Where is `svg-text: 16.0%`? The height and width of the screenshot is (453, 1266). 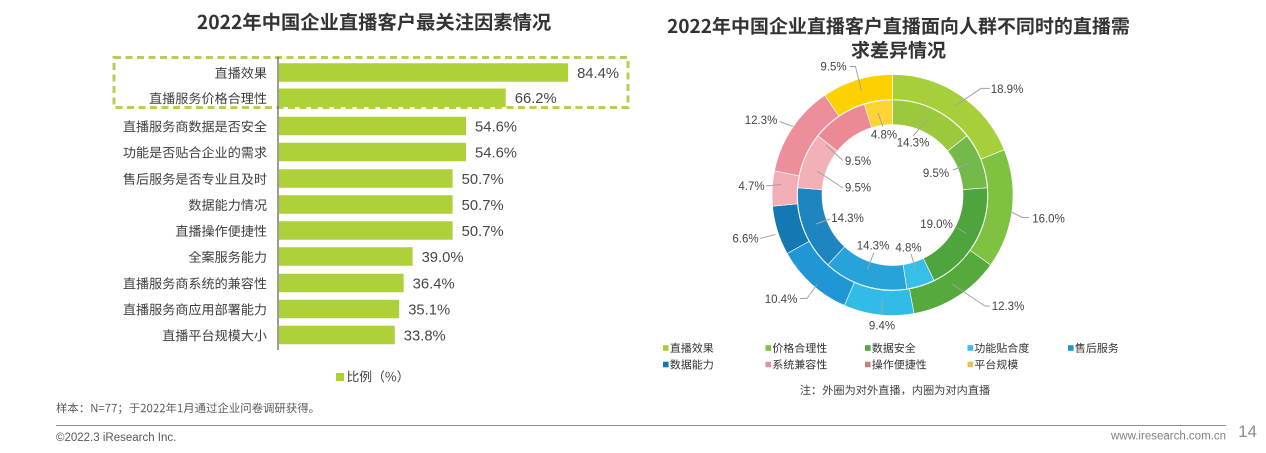
svg-text: 16.0% is located at coordinates (1048, 220).